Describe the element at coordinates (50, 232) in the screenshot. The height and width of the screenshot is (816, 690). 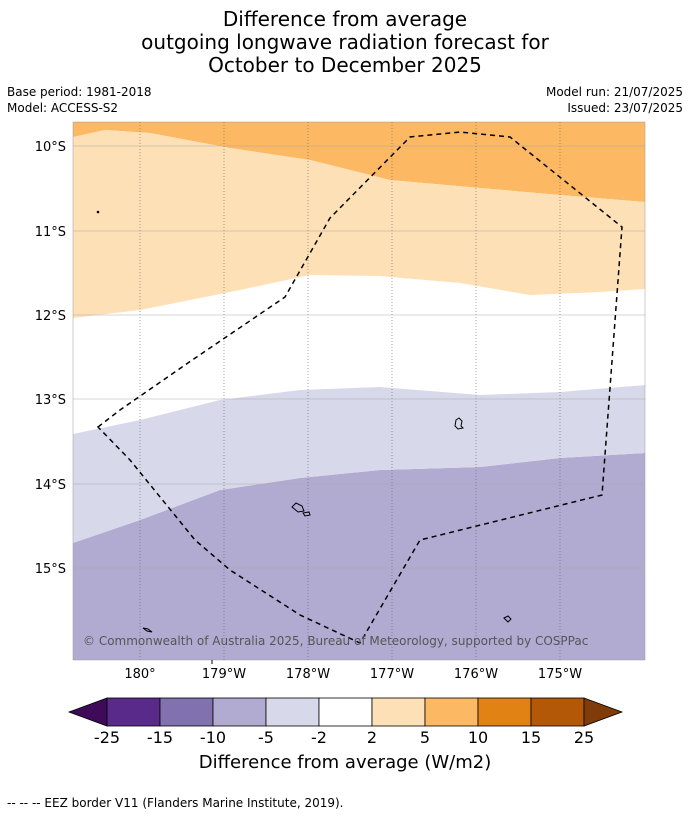
I see `lat-label-11s: 11°S` at that location.